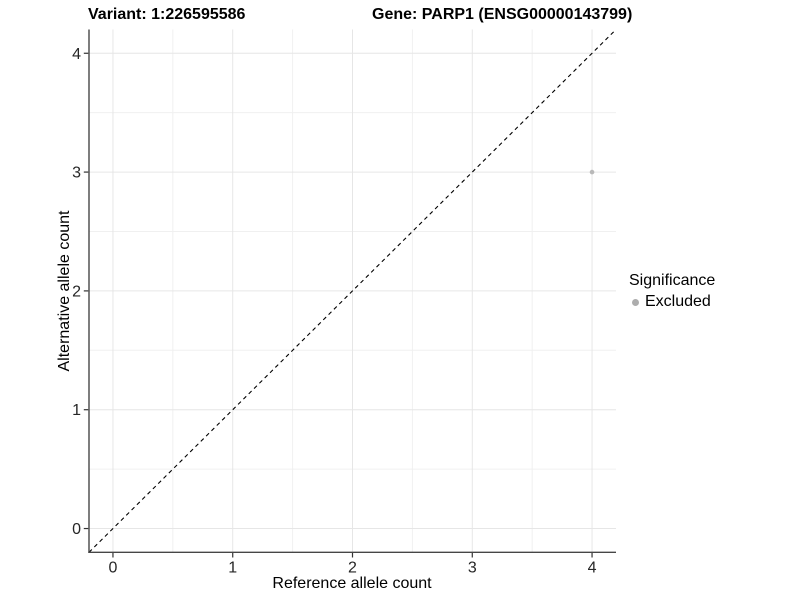  Describe the element at coordinates (167, 14) in the screenshot. I see `variant-title: Variant: 1:226595586` at that location.